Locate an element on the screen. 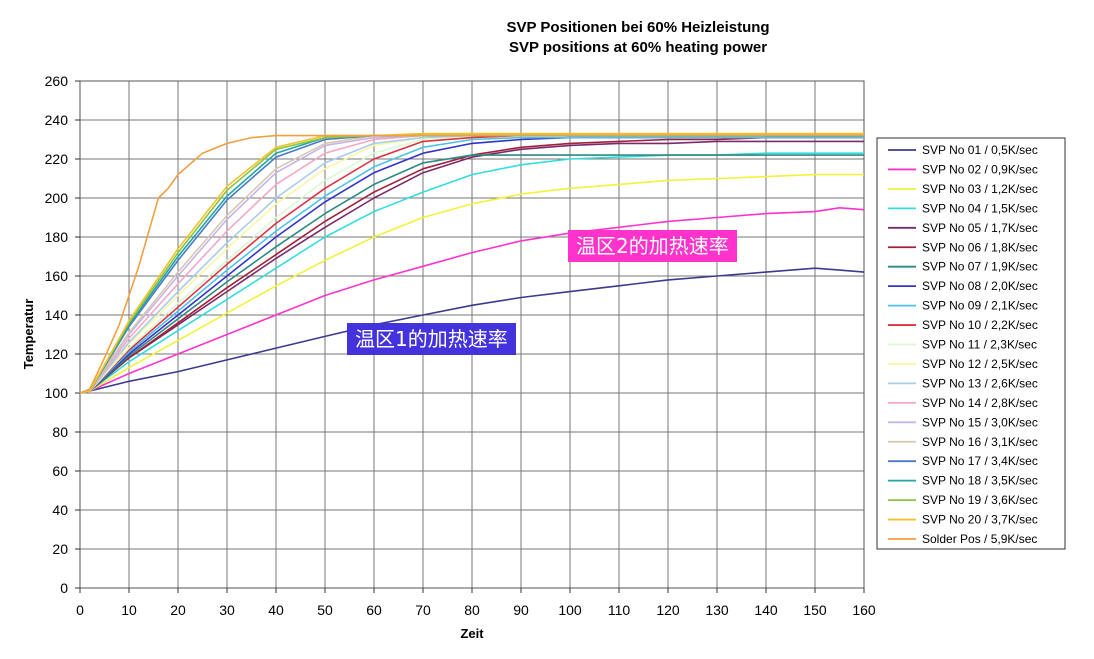 This screenshot has height=659, width=1094. chart-subtitle: SVP positions at 60% heating power is located at coordinates (638, 47).